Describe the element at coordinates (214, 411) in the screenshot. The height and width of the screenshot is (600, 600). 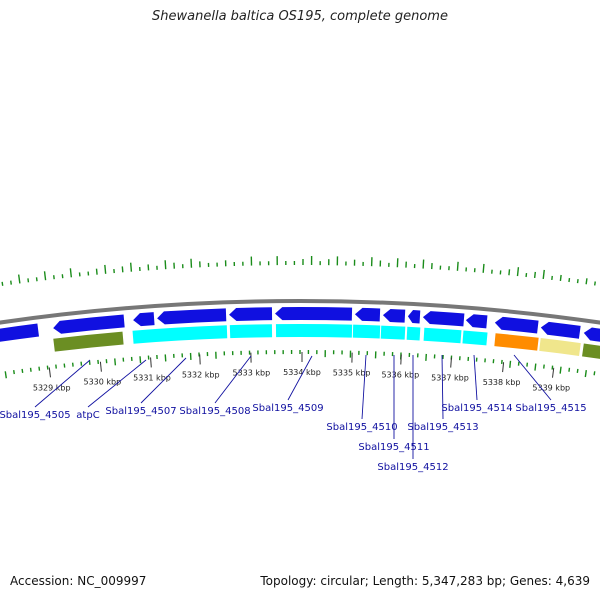
I see `gene-label-sbal195-4508: Sbal195_4508` at that location.